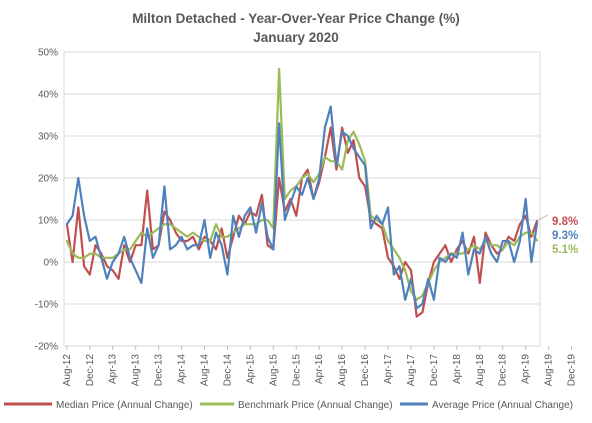  I want to click on end-label-connector, so click(542, 218).